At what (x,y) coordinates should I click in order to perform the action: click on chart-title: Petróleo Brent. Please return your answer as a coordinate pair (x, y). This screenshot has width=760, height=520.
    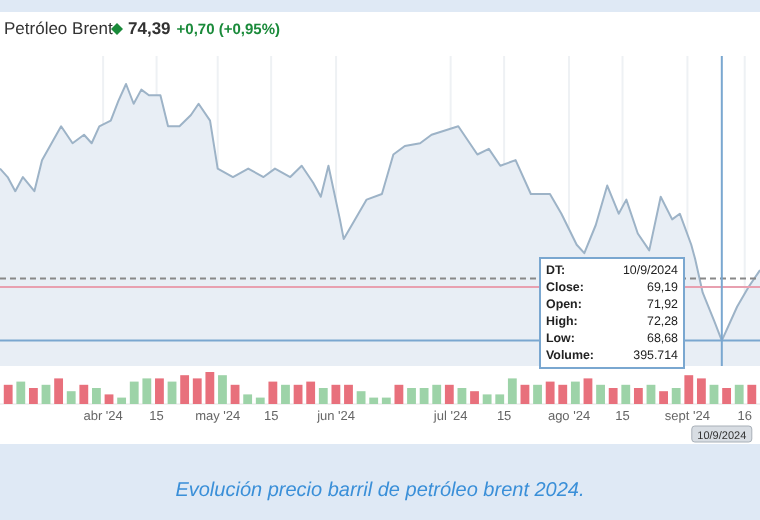
    Looking at the image, I should click on (59, 28).